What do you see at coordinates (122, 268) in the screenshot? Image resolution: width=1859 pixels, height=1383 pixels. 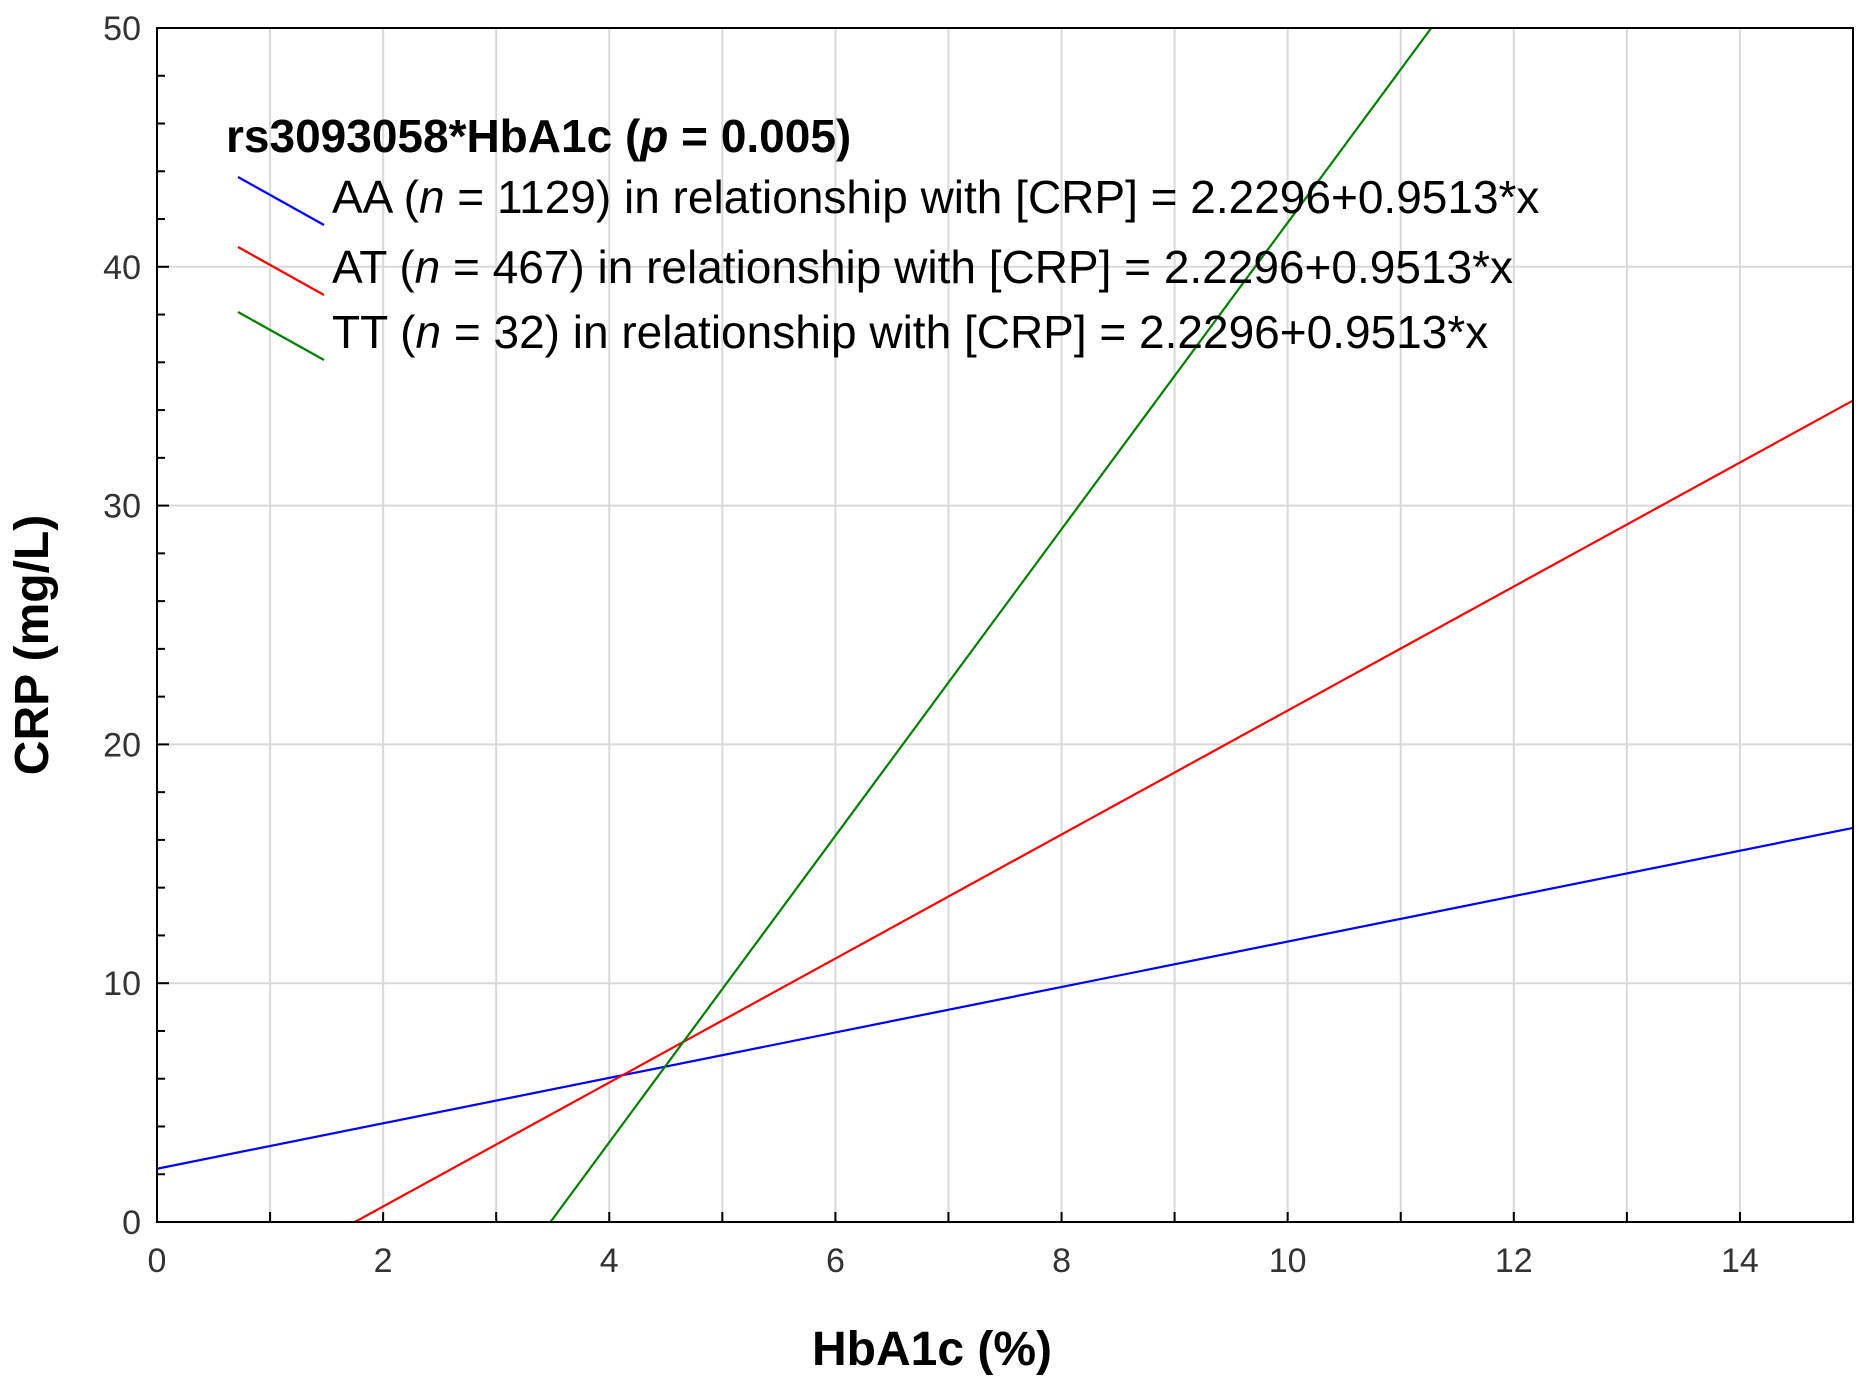 I see `y-tick-label: 40` at bounding box center [122, 268].